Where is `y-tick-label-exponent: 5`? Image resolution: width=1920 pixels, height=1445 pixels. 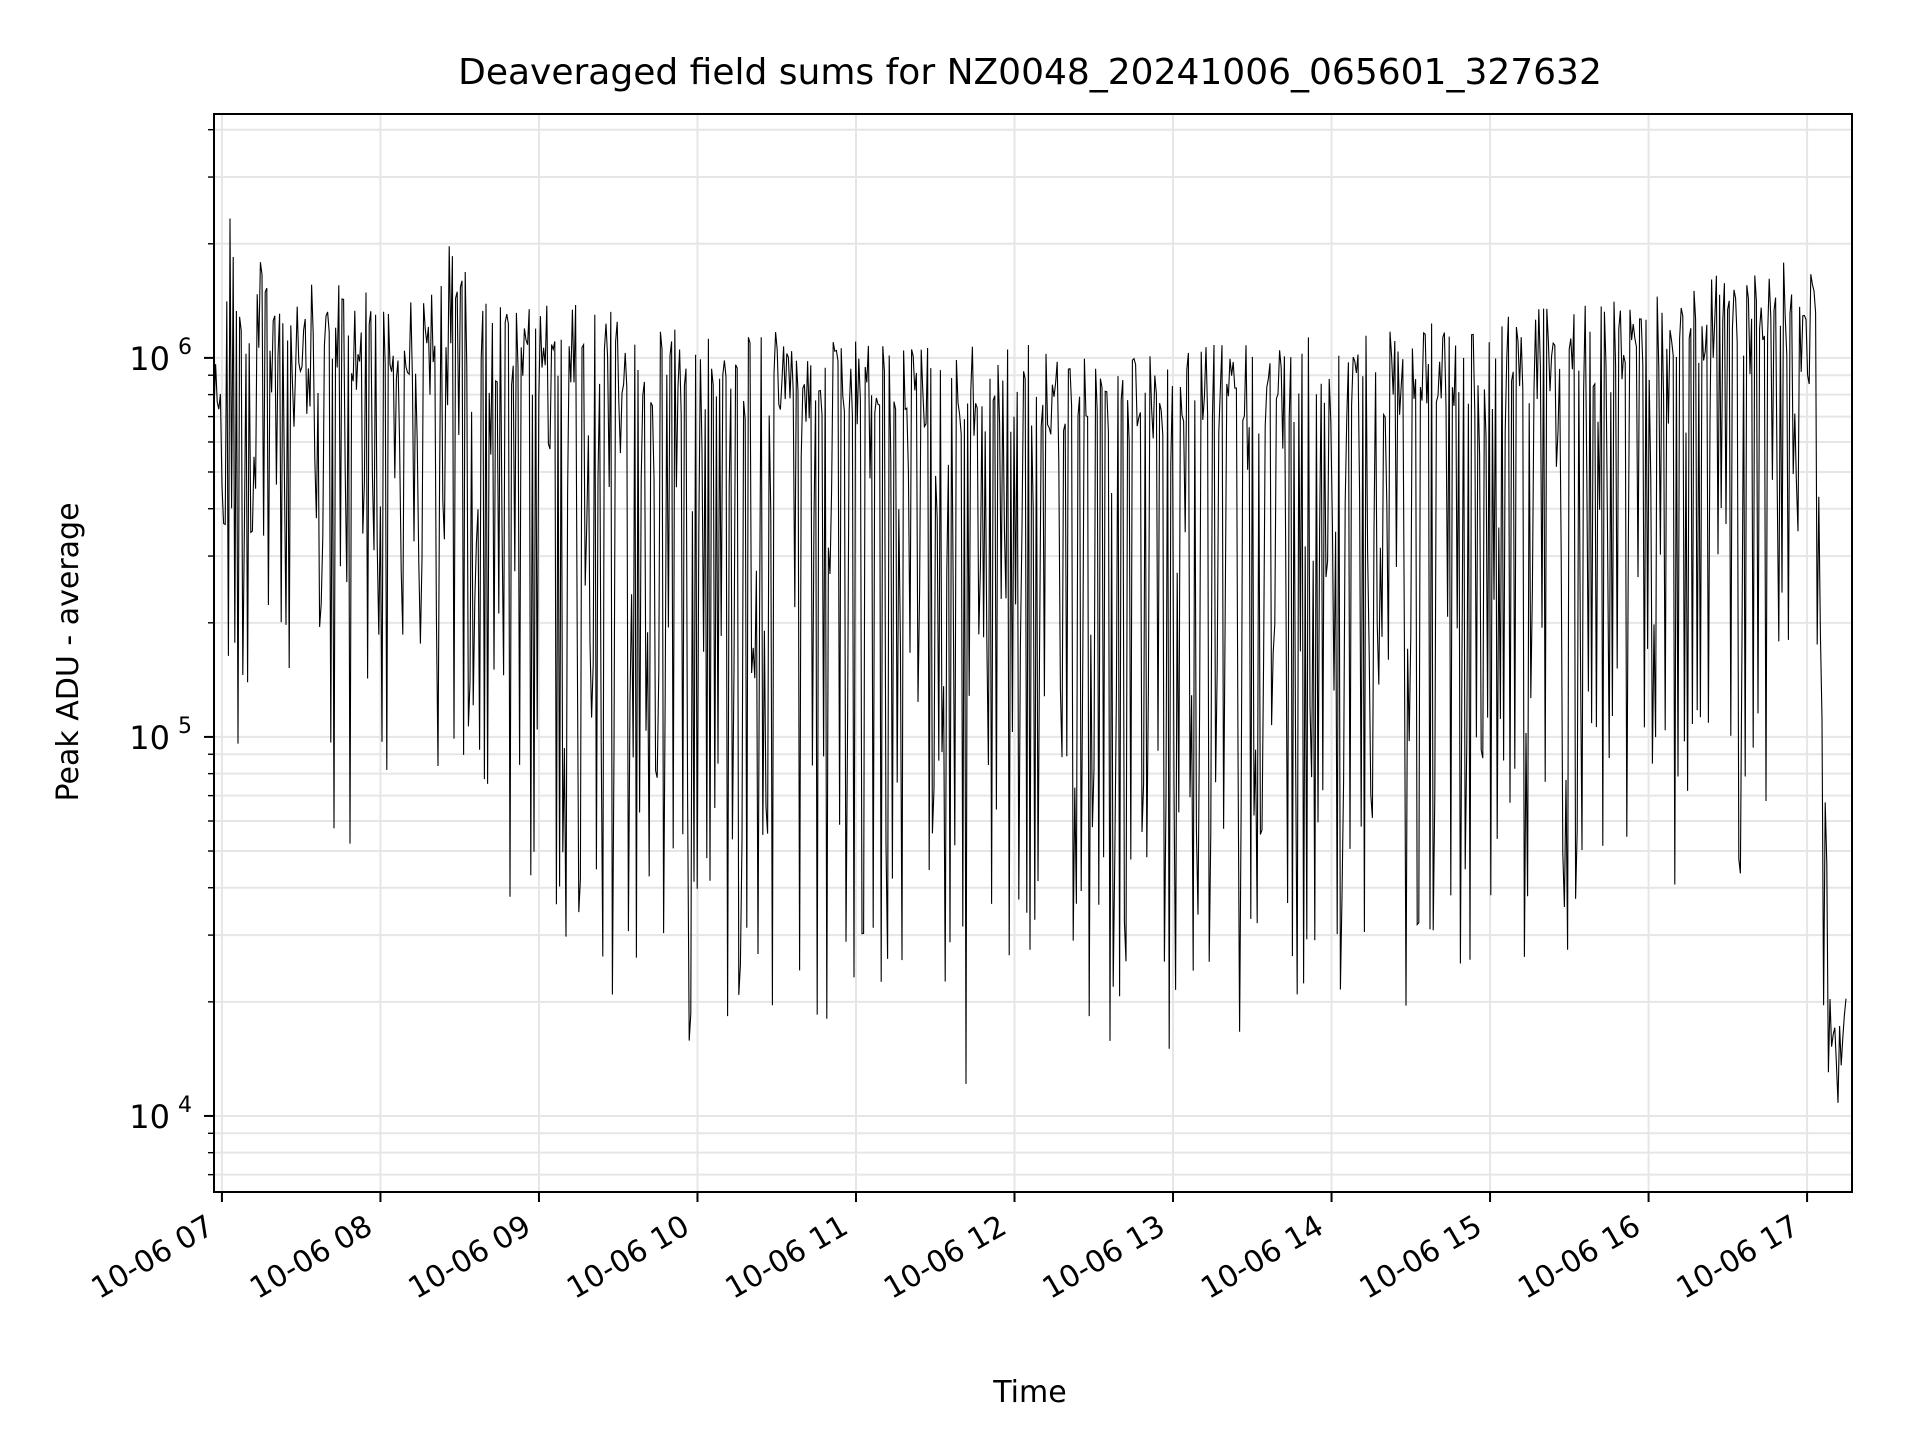
y-tick-label-exponent: 5 is located at coordinates (185, 726).